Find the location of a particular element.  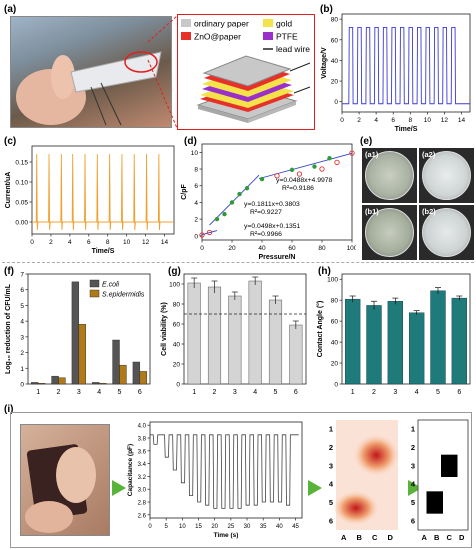

voltage-series-line is located at coordinates (406, 65).